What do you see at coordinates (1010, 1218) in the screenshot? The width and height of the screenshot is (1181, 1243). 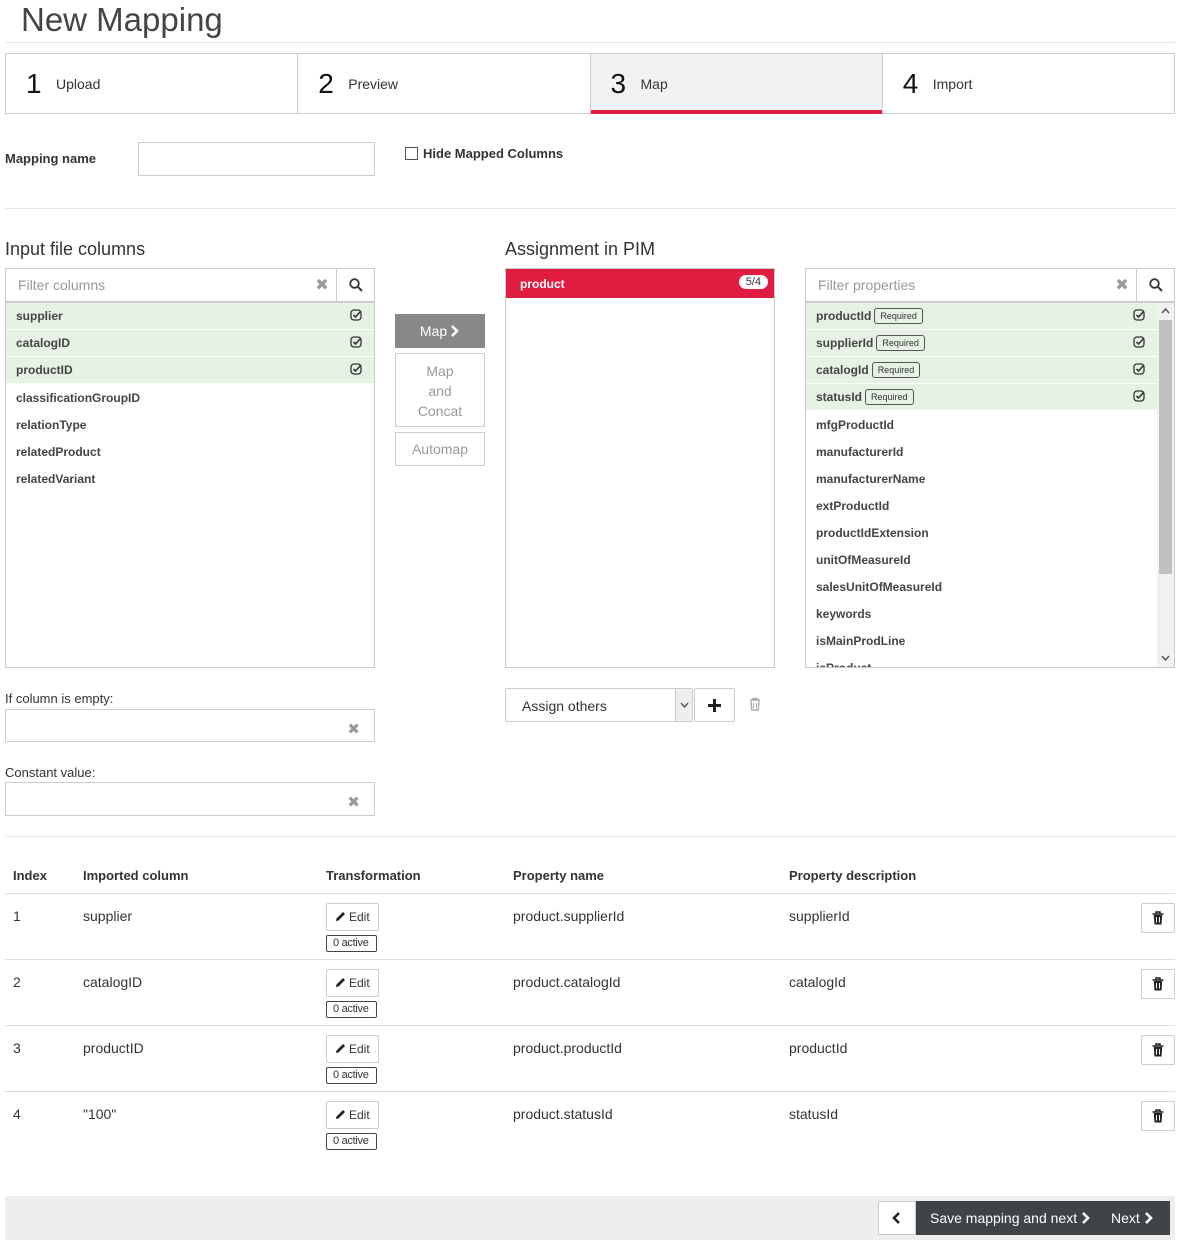 I see `save-mapping-next-button: Save mapping and next` at bounding box center [1010, 1218].